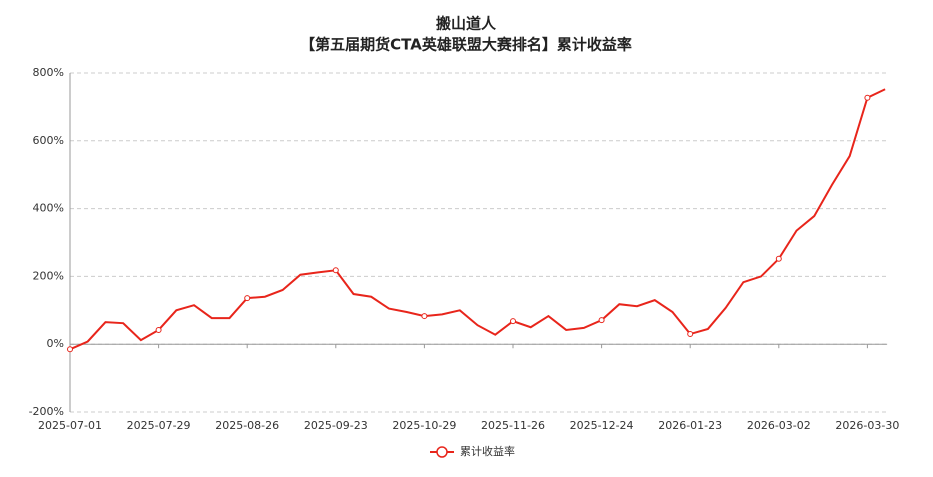  What do you see at coordinates (442, 452) in the screenshot?
I see `legend-marker` at bounding box center [442, 452].